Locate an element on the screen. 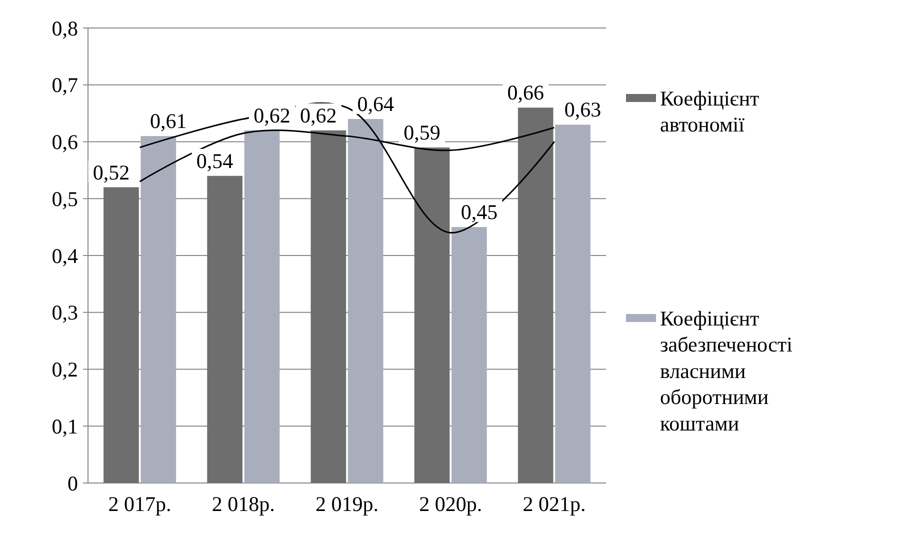 Image resolution: width=906 pixels, height=550 pixels. y-tick-label: 0 is located at coordinates (73, 483).